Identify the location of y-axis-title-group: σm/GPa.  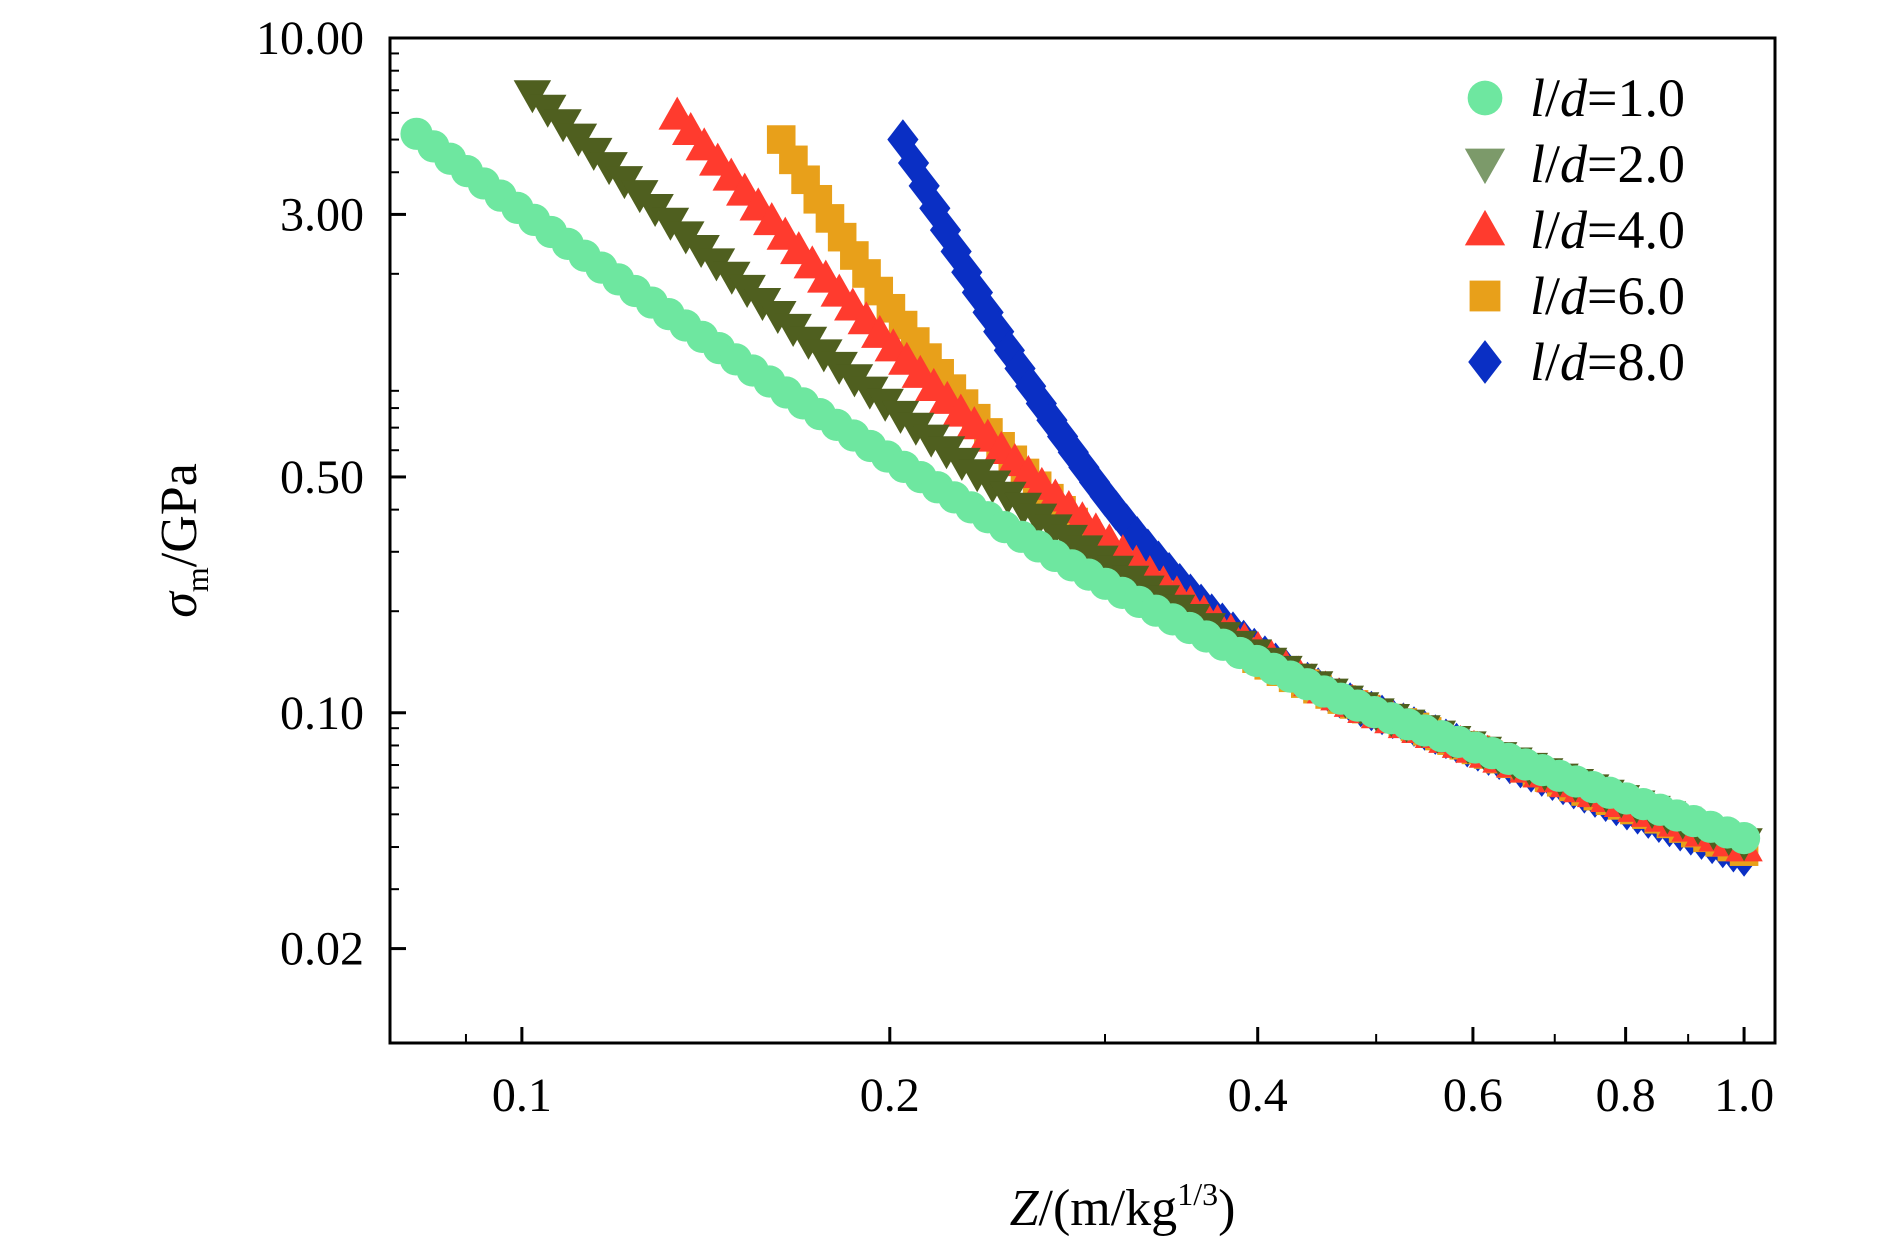
(183, 540).